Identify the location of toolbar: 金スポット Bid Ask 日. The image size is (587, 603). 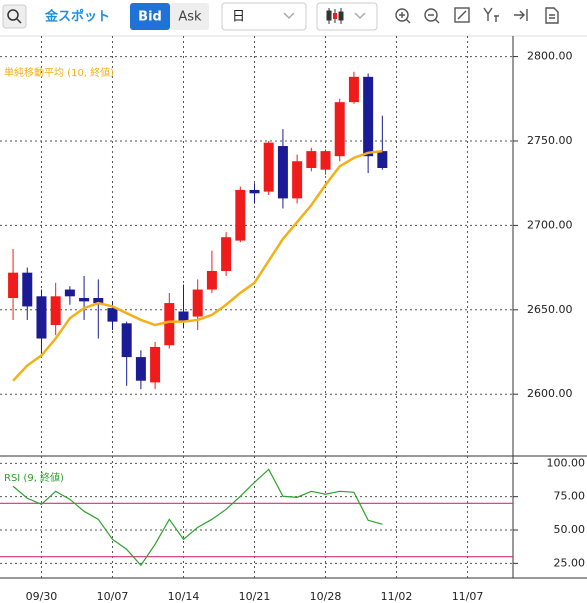
(293, 19).